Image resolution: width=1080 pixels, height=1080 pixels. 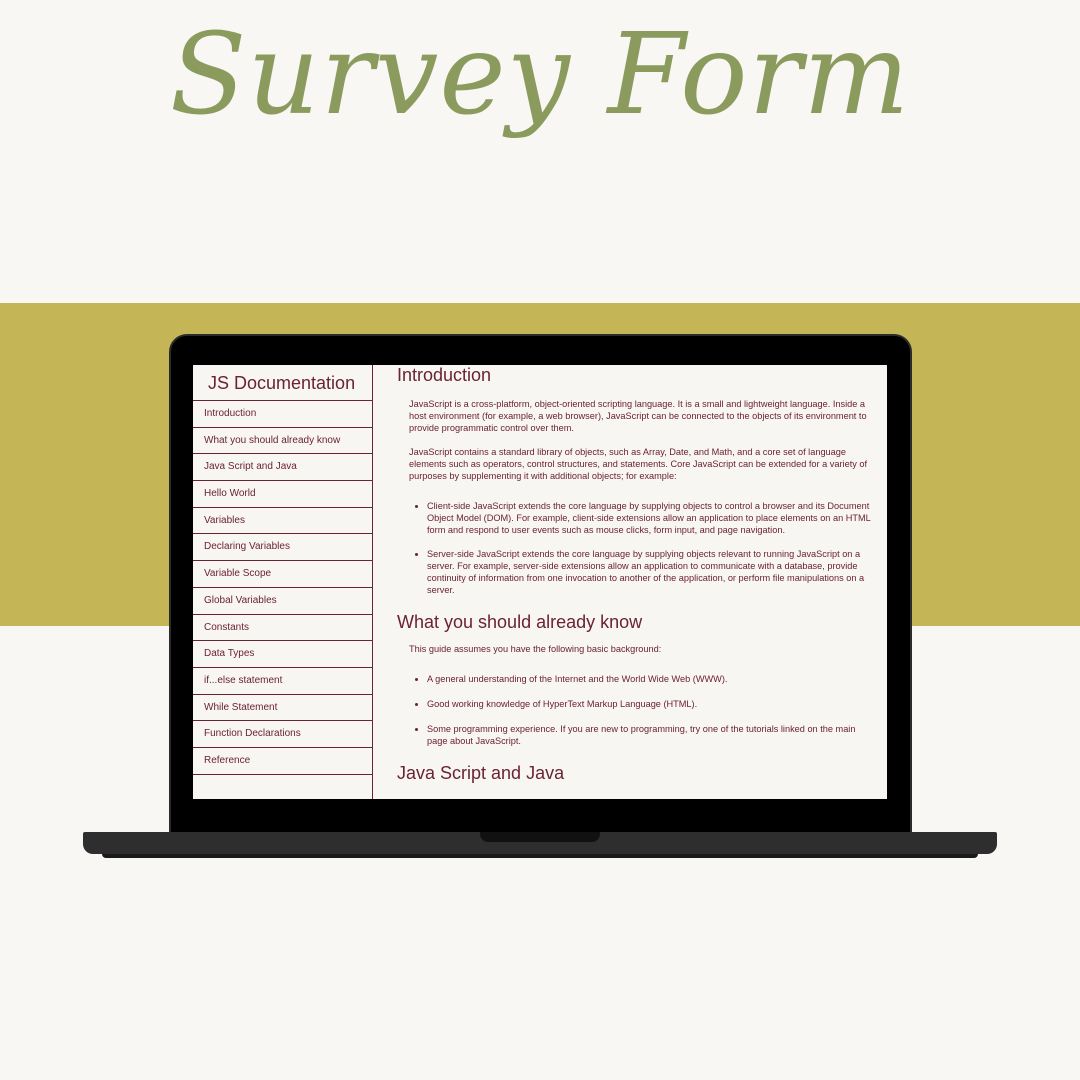 I want to click on section-java-script-and-java: Java Script and Java, so click(x=630, y=773).